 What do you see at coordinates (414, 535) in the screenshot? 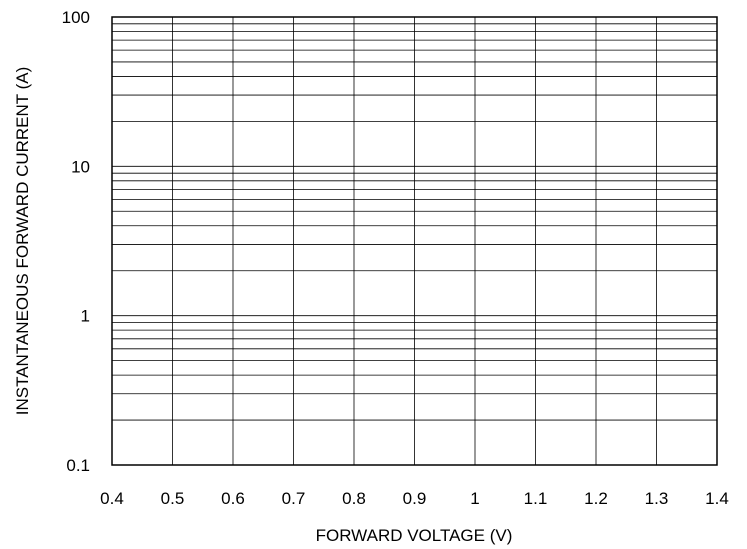
I see `x-axis-label: FORWARD VOLTAGE (V)` at bounding box center [414, 535].